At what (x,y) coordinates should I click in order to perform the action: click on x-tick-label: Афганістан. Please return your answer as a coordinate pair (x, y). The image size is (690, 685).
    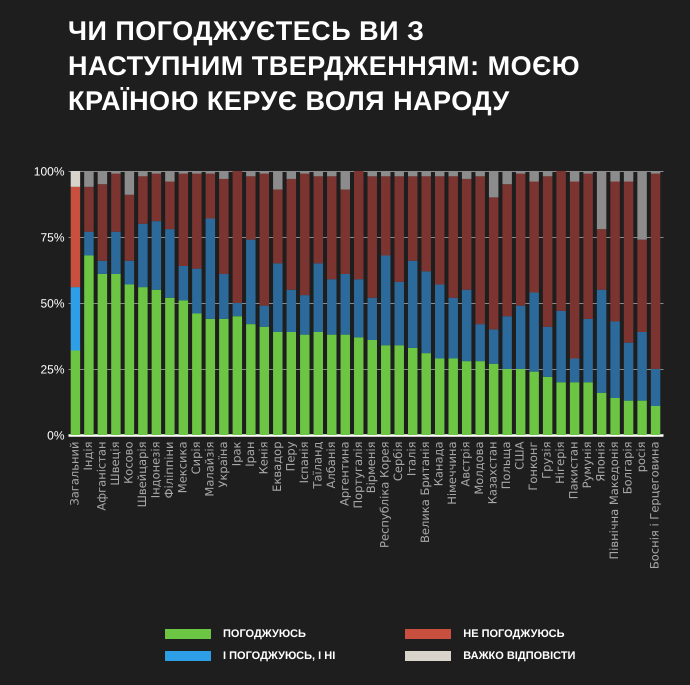
    Looking at the image, I should click on (101, 476).